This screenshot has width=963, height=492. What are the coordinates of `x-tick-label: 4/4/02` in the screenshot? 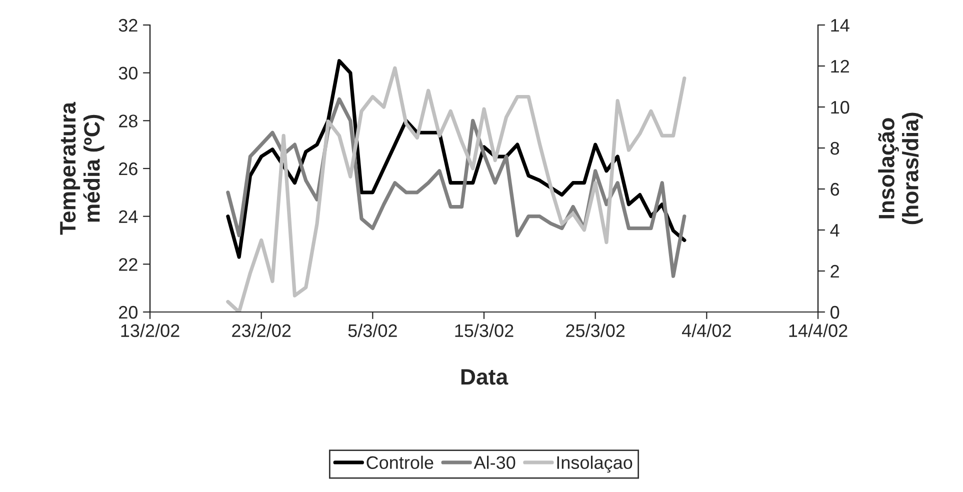 It's located at (706, 331).